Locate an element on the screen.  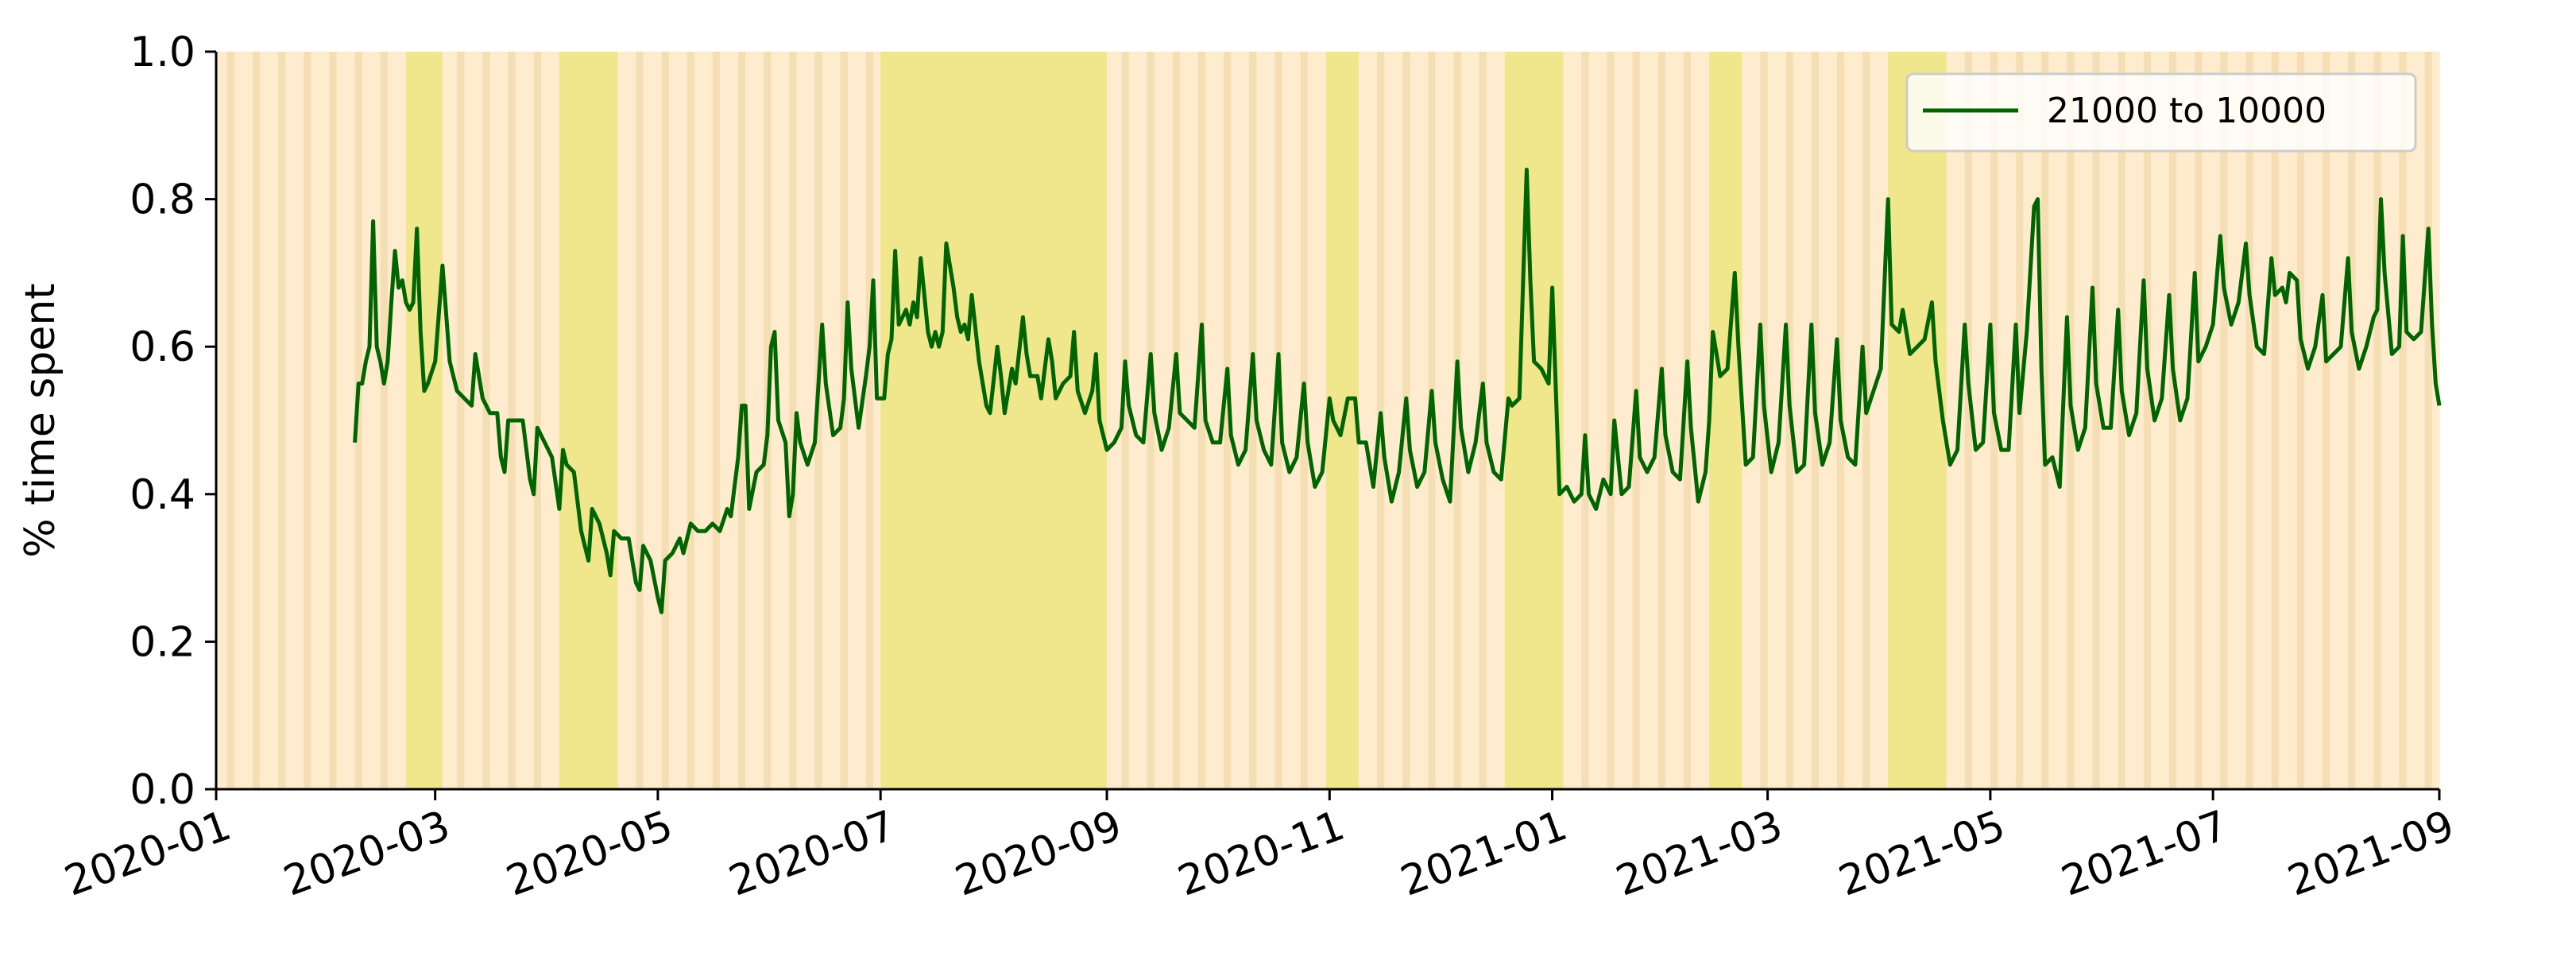
x-tick-label: 2021-05 is located at coordinates (1923, 854).